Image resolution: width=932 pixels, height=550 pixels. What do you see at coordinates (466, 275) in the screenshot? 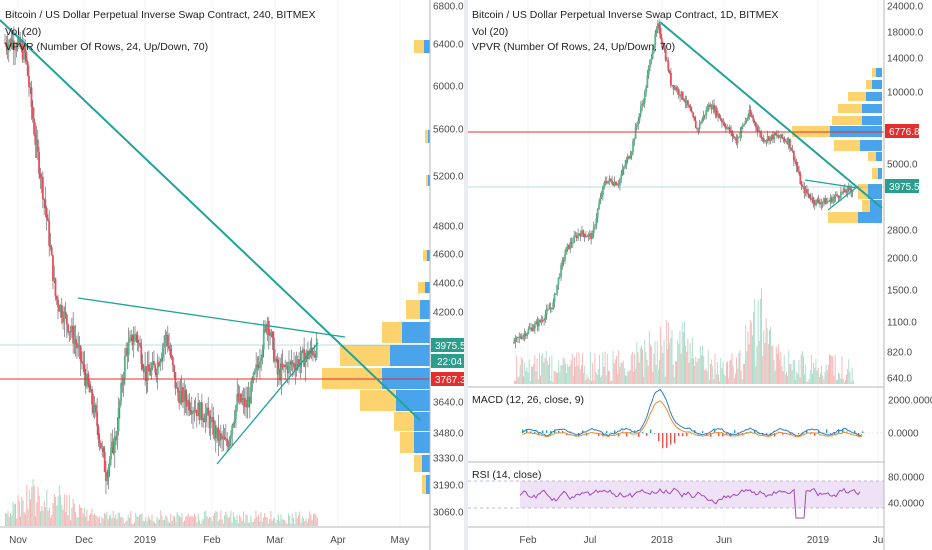
I see `chart-divider` at bounding box center [466, 275].